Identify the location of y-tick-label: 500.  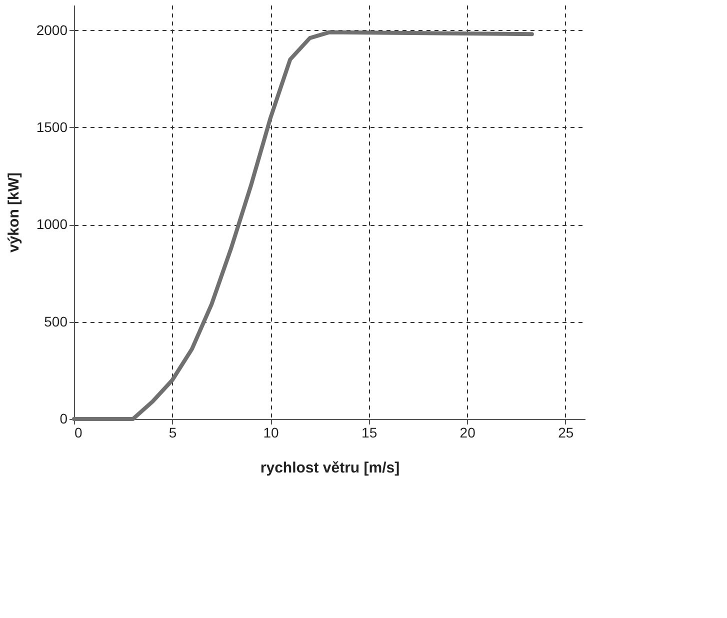
(56, 321).